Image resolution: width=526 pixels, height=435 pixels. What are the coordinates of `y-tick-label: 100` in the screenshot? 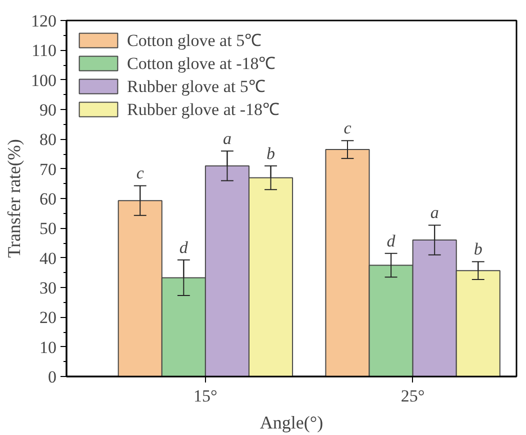 It's located at (43, 80).